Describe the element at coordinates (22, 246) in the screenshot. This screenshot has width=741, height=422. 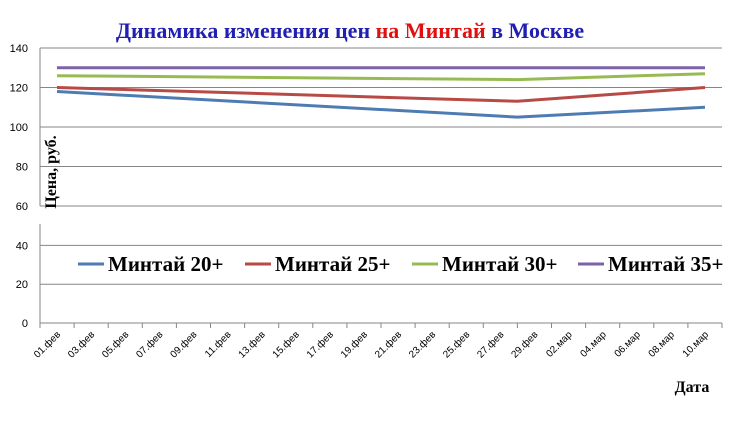
I see `y-tick-label: 40` at that location.